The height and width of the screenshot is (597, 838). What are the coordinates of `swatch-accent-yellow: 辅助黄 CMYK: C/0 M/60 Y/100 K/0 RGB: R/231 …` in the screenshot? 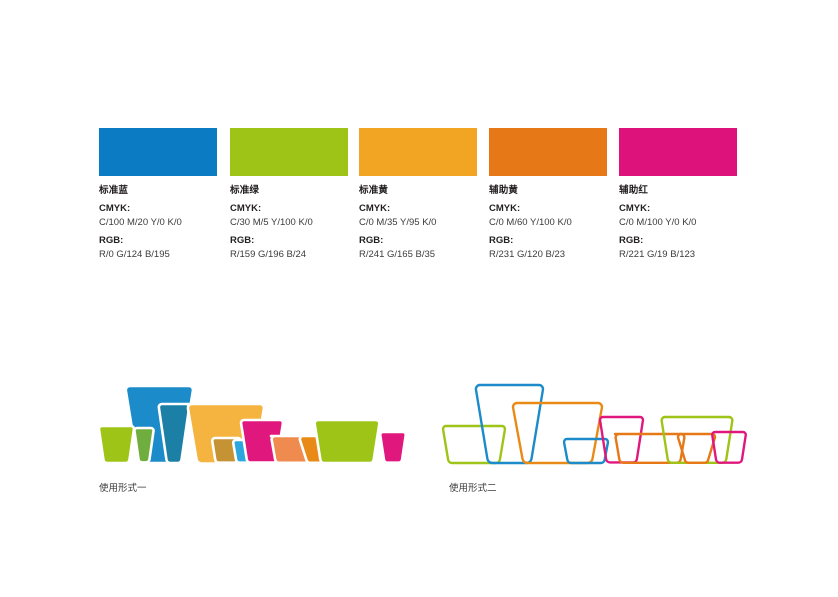 It's located at (548, 194).